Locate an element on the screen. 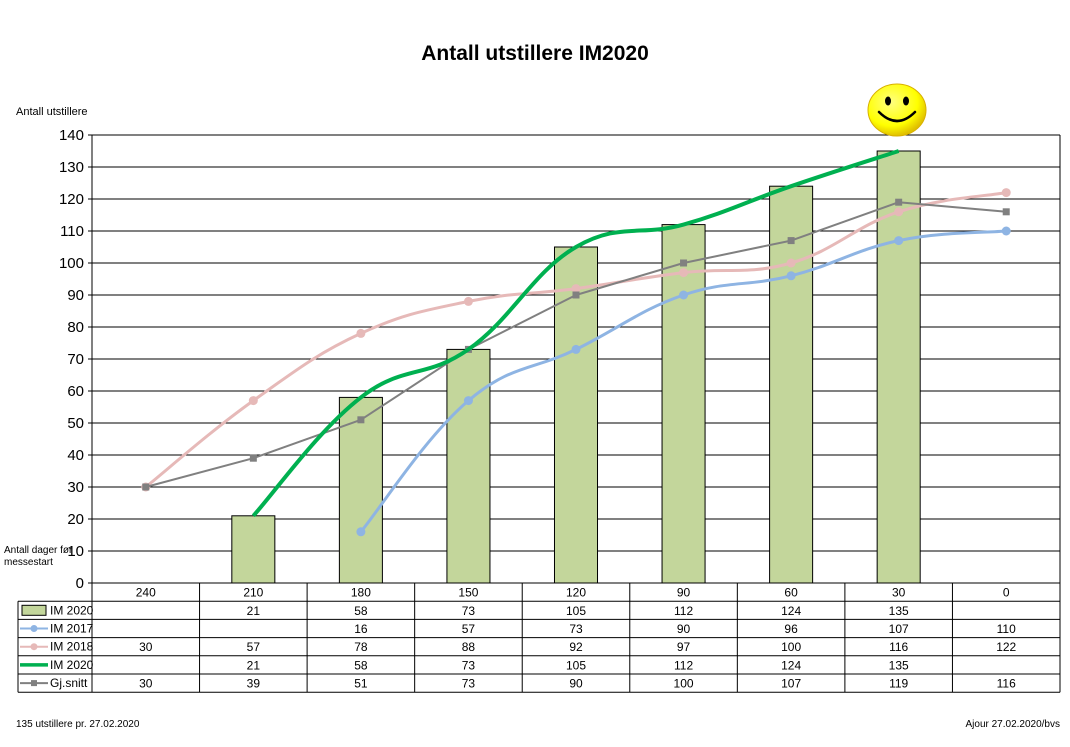 The height and width of the screenshot is (747, 1070). y-tick-label: 70 is located at coordinates (75, 359).